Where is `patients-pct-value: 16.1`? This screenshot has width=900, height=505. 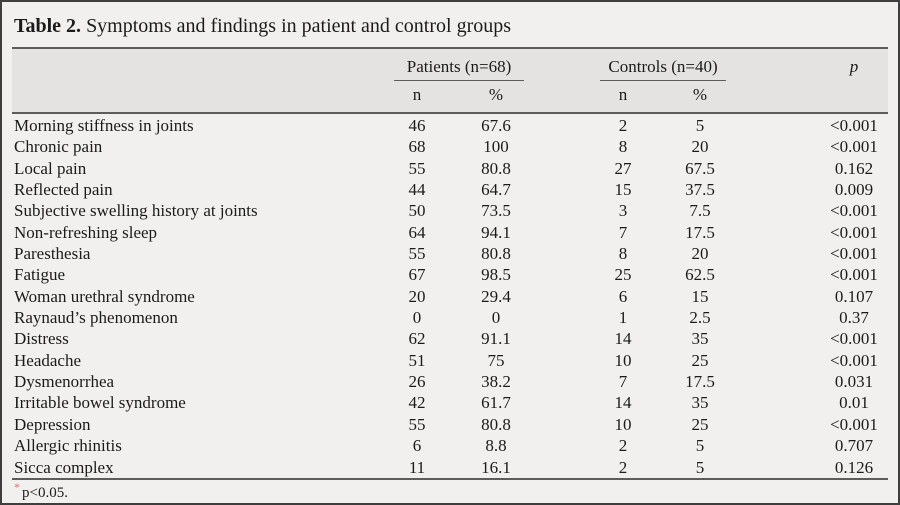 patients-pct-value: 16.1 is located at coordinates (496, 467).